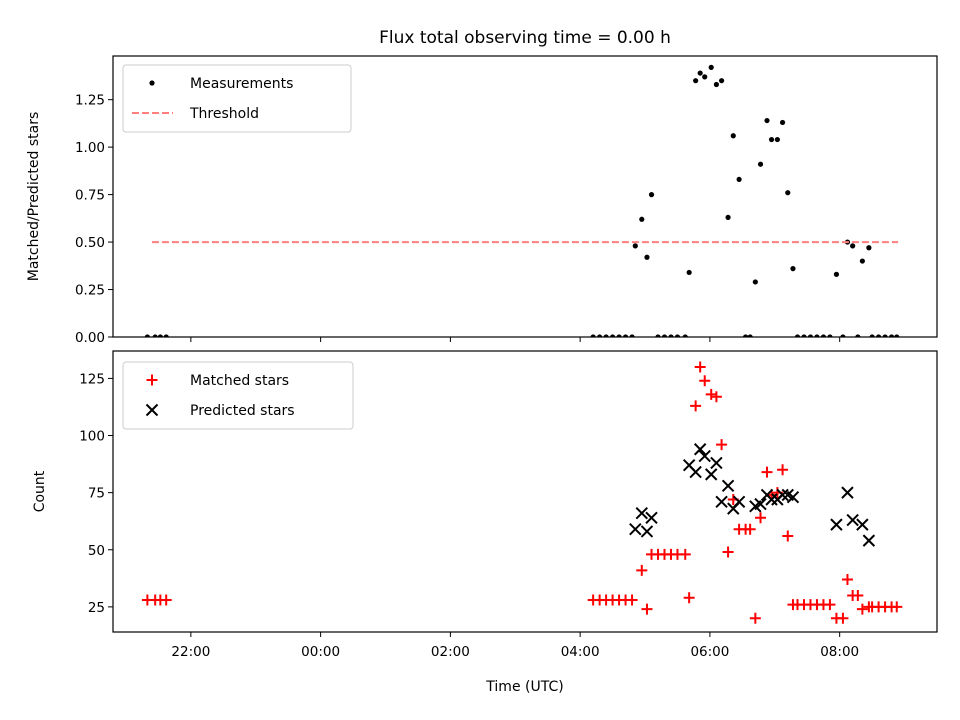  Describe the element at coordinates (450, 652) in the screenshot. I see `x-tick-label: 02:00` at that location.